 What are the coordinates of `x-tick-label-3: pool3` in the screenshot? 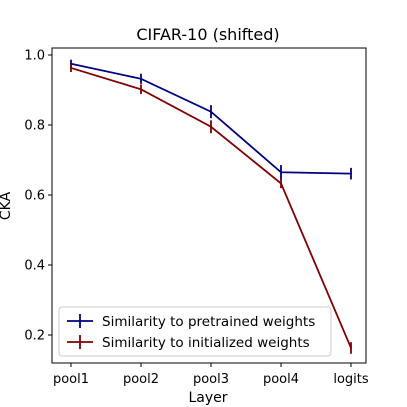 It's located at (211, 379).